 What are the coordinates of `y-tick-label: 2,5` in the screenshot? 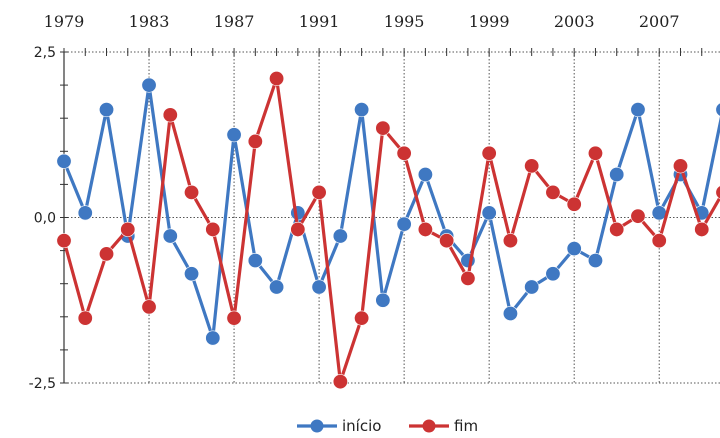 It's located at (45, 53).